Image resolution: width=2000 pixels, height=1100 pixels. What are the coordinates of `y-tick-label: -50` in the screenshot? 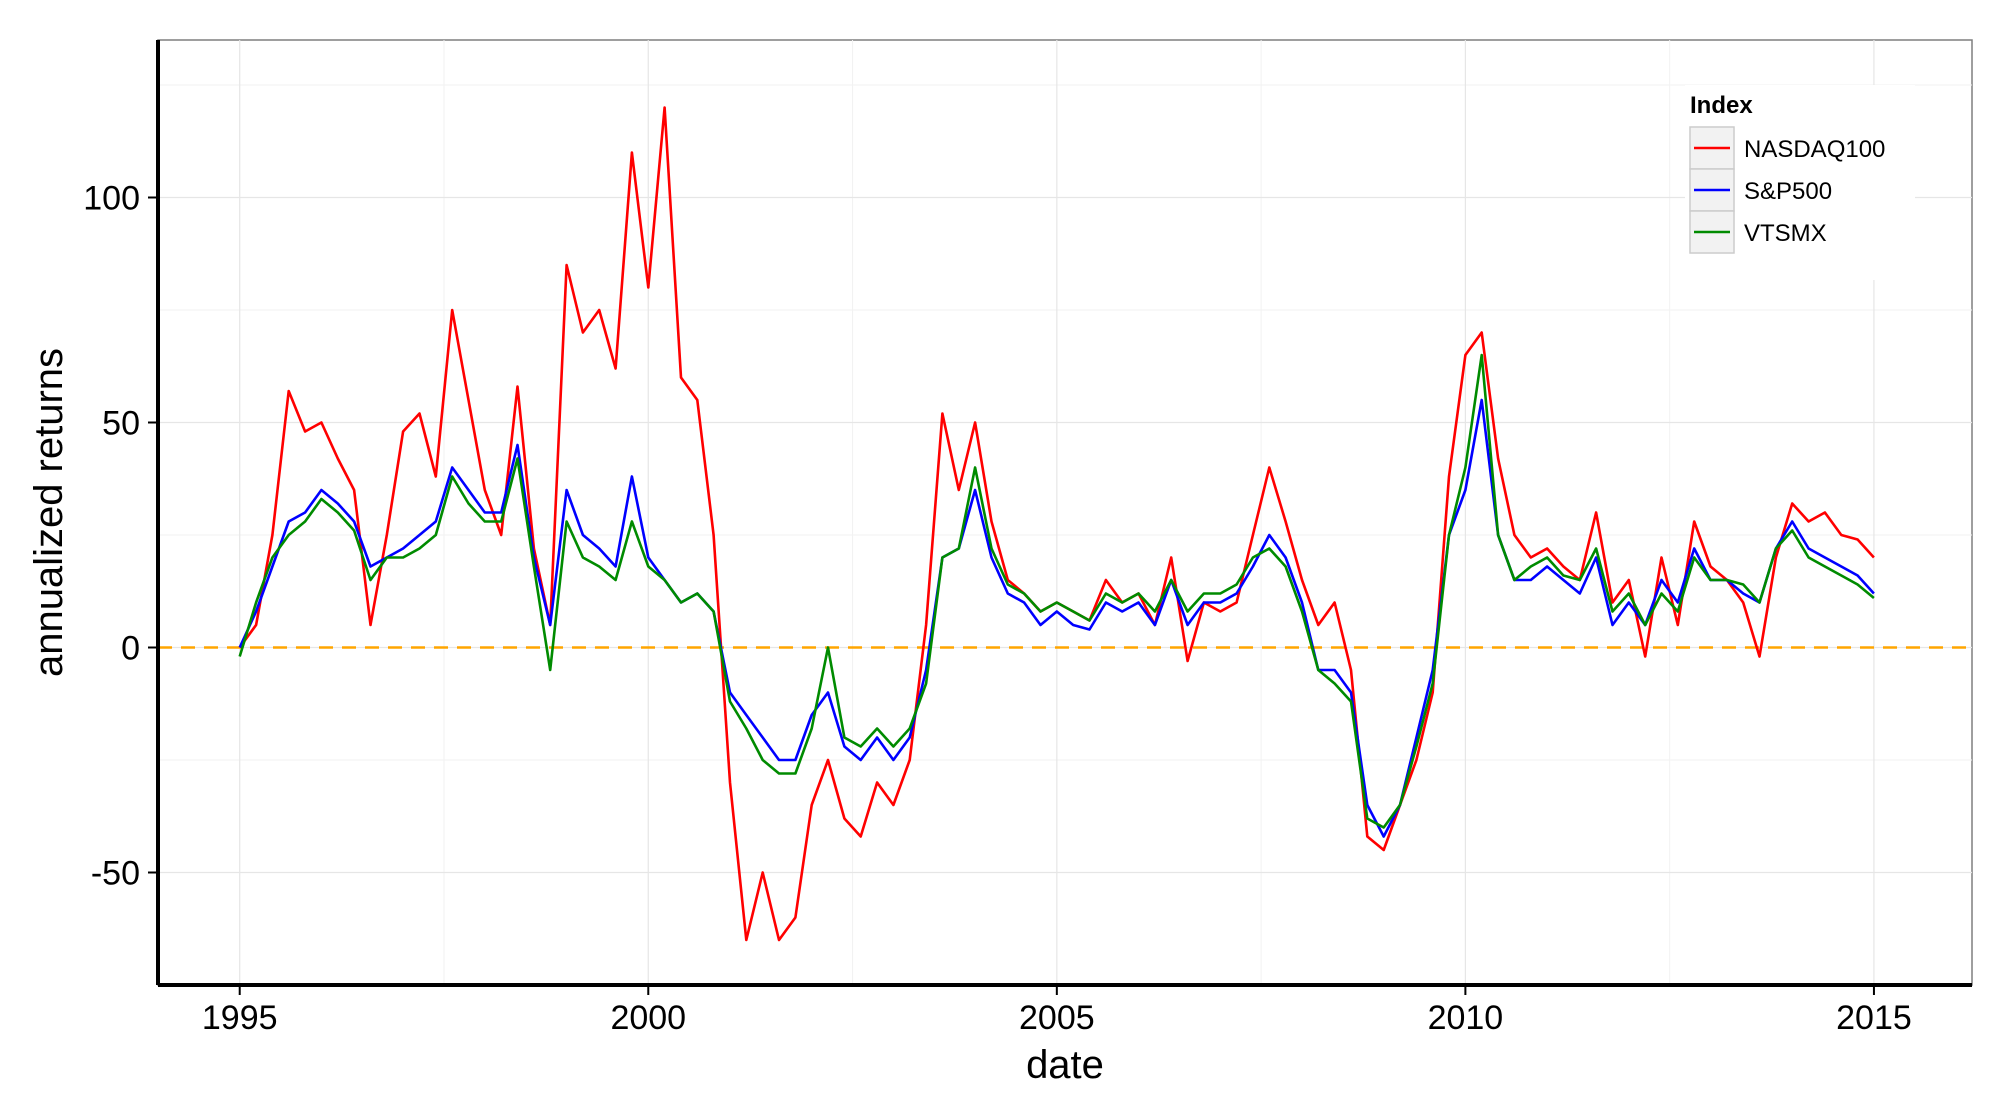 It's located at (115, 874).